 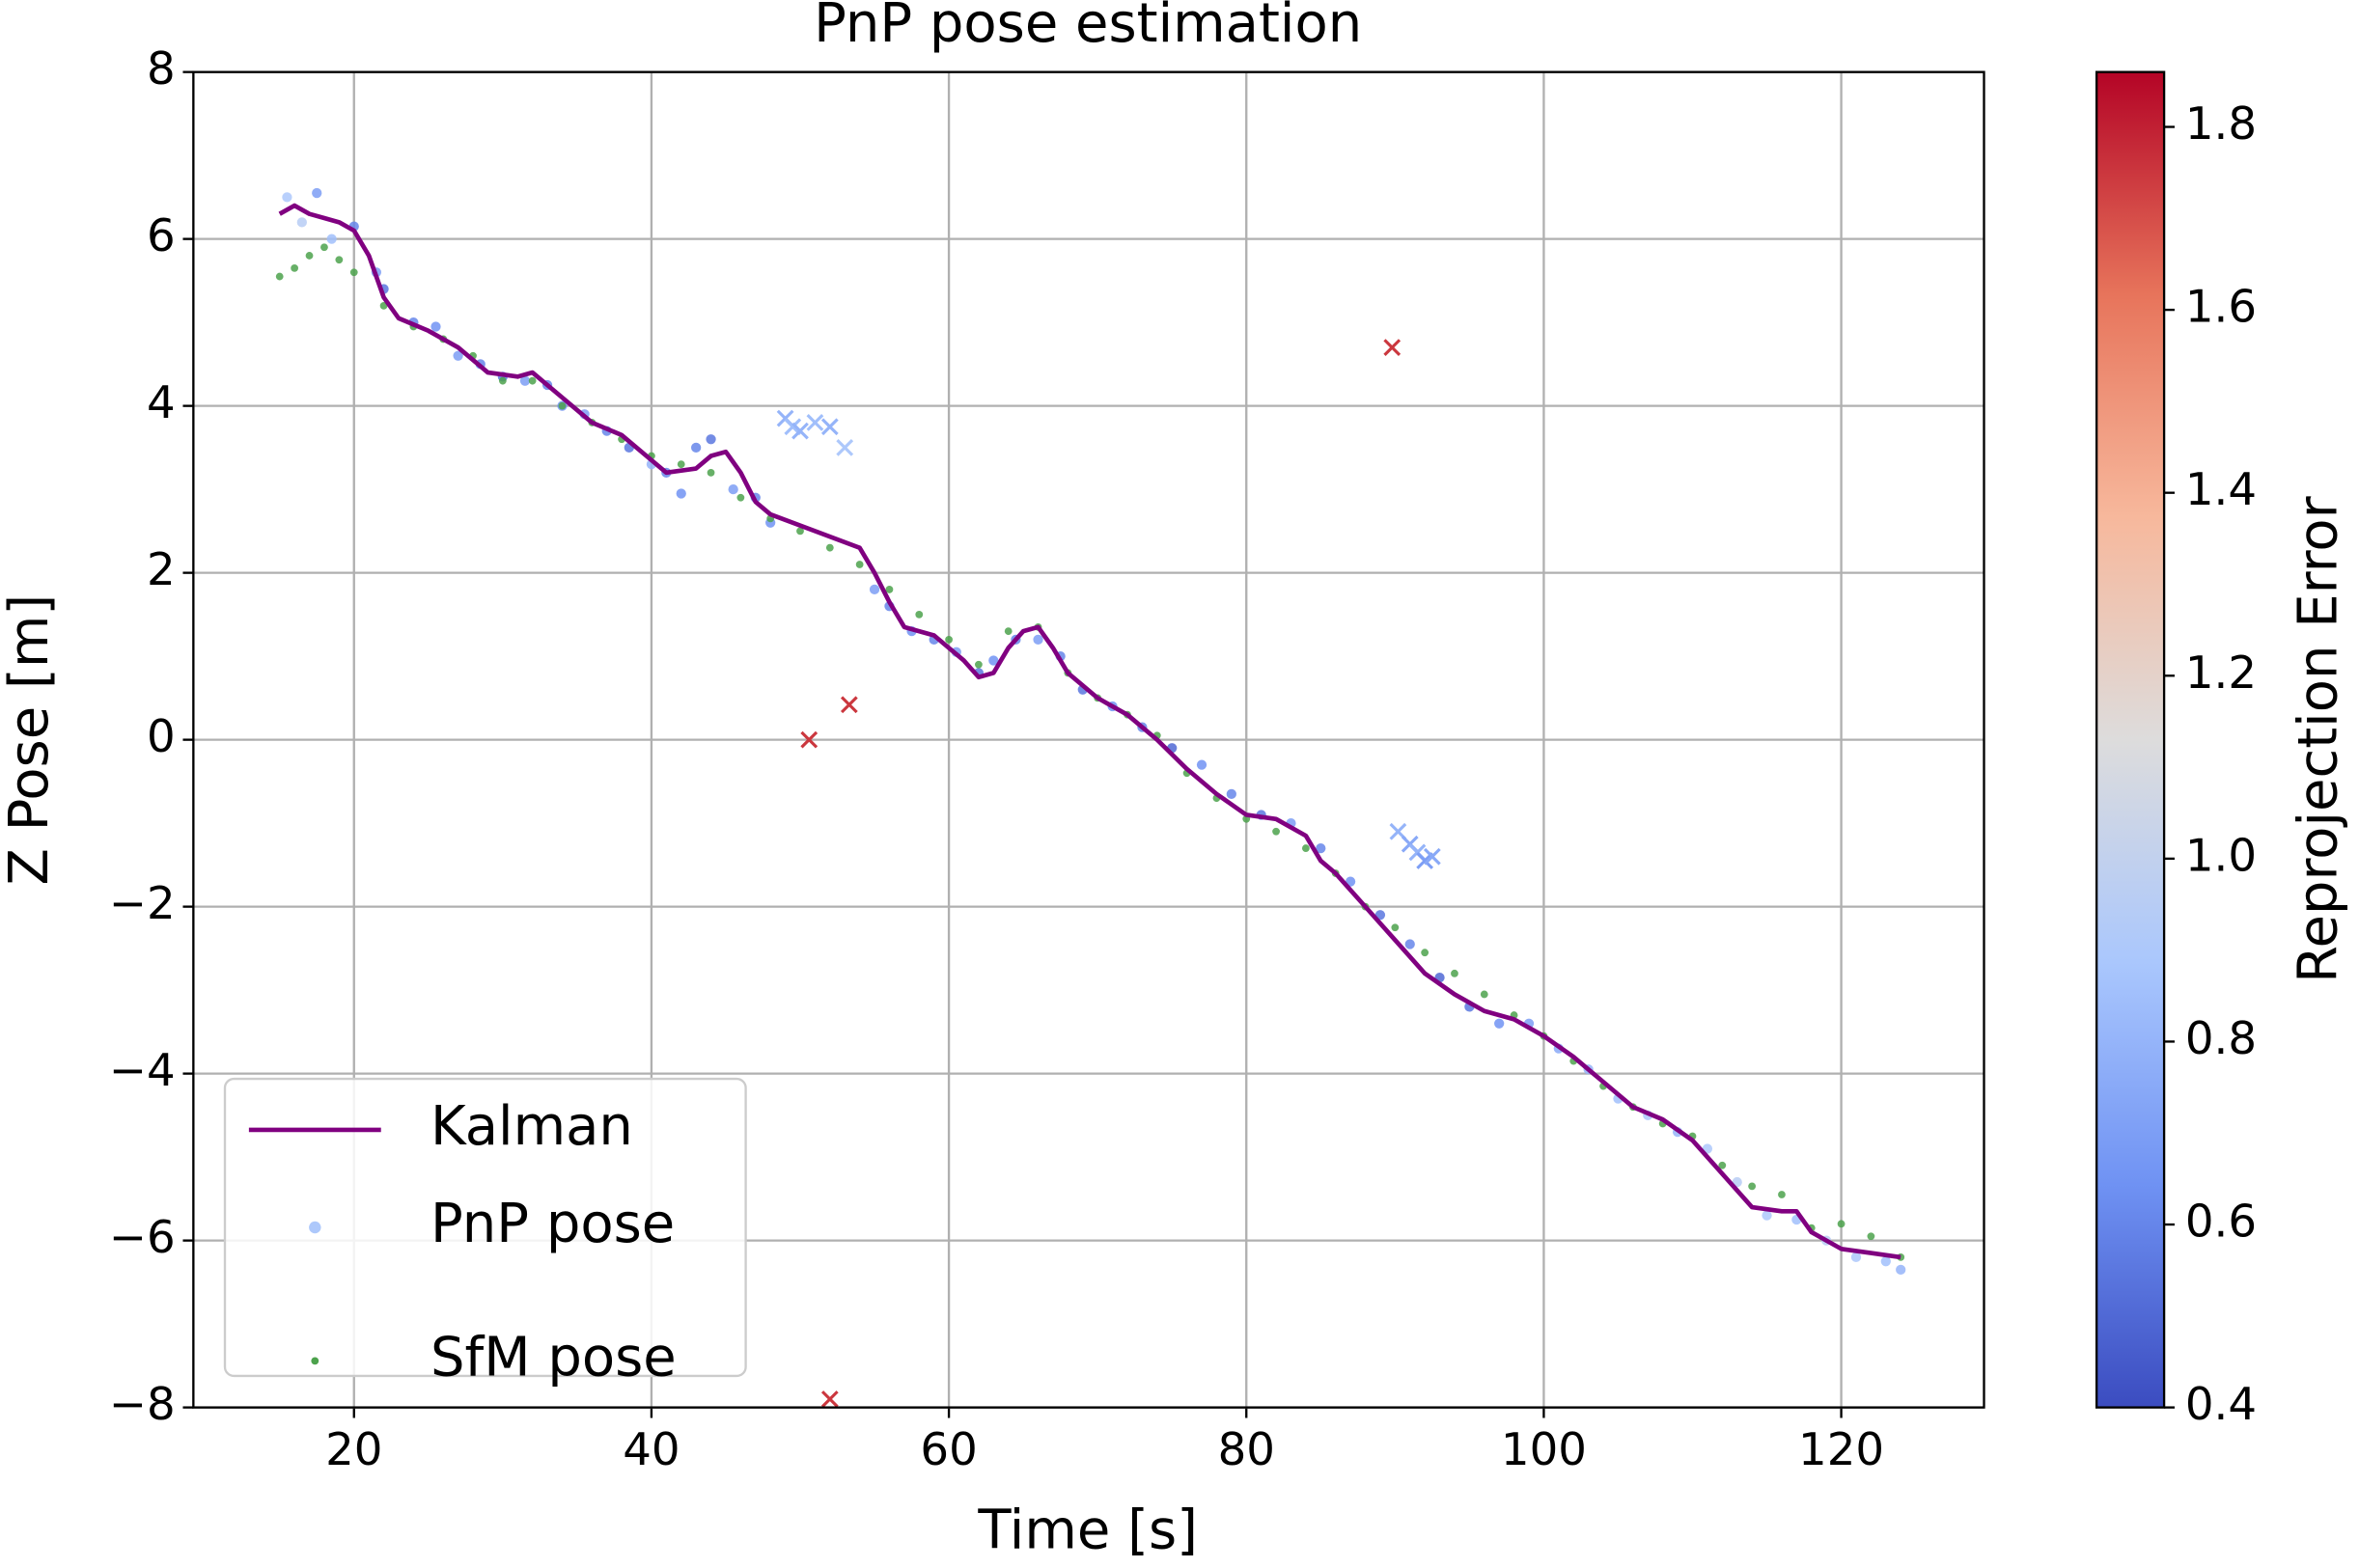 I want to click on x-tick-label: 80, so click(x=1246, y=1450).